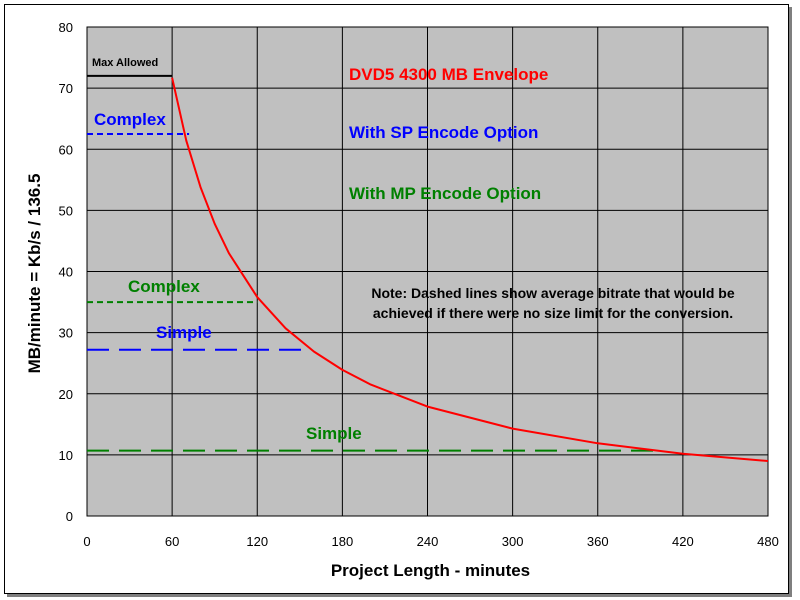  What do you see at coordinates (448, 74) in the screenshot?
I see `envelope-label: DVD5 4300 MB Envelope` at bounding box center [448, 74].